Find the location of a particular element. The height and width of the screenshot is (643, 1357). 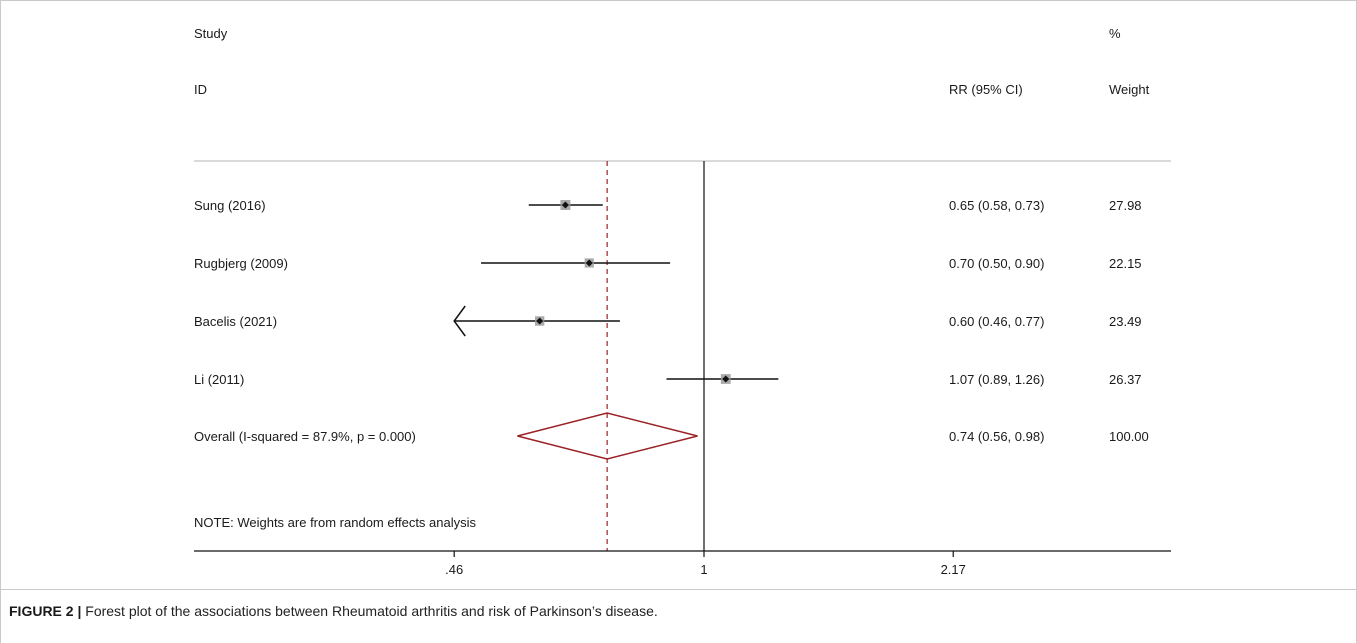

study-label: Bacelis (2021) is located at coordinates (235, 321).